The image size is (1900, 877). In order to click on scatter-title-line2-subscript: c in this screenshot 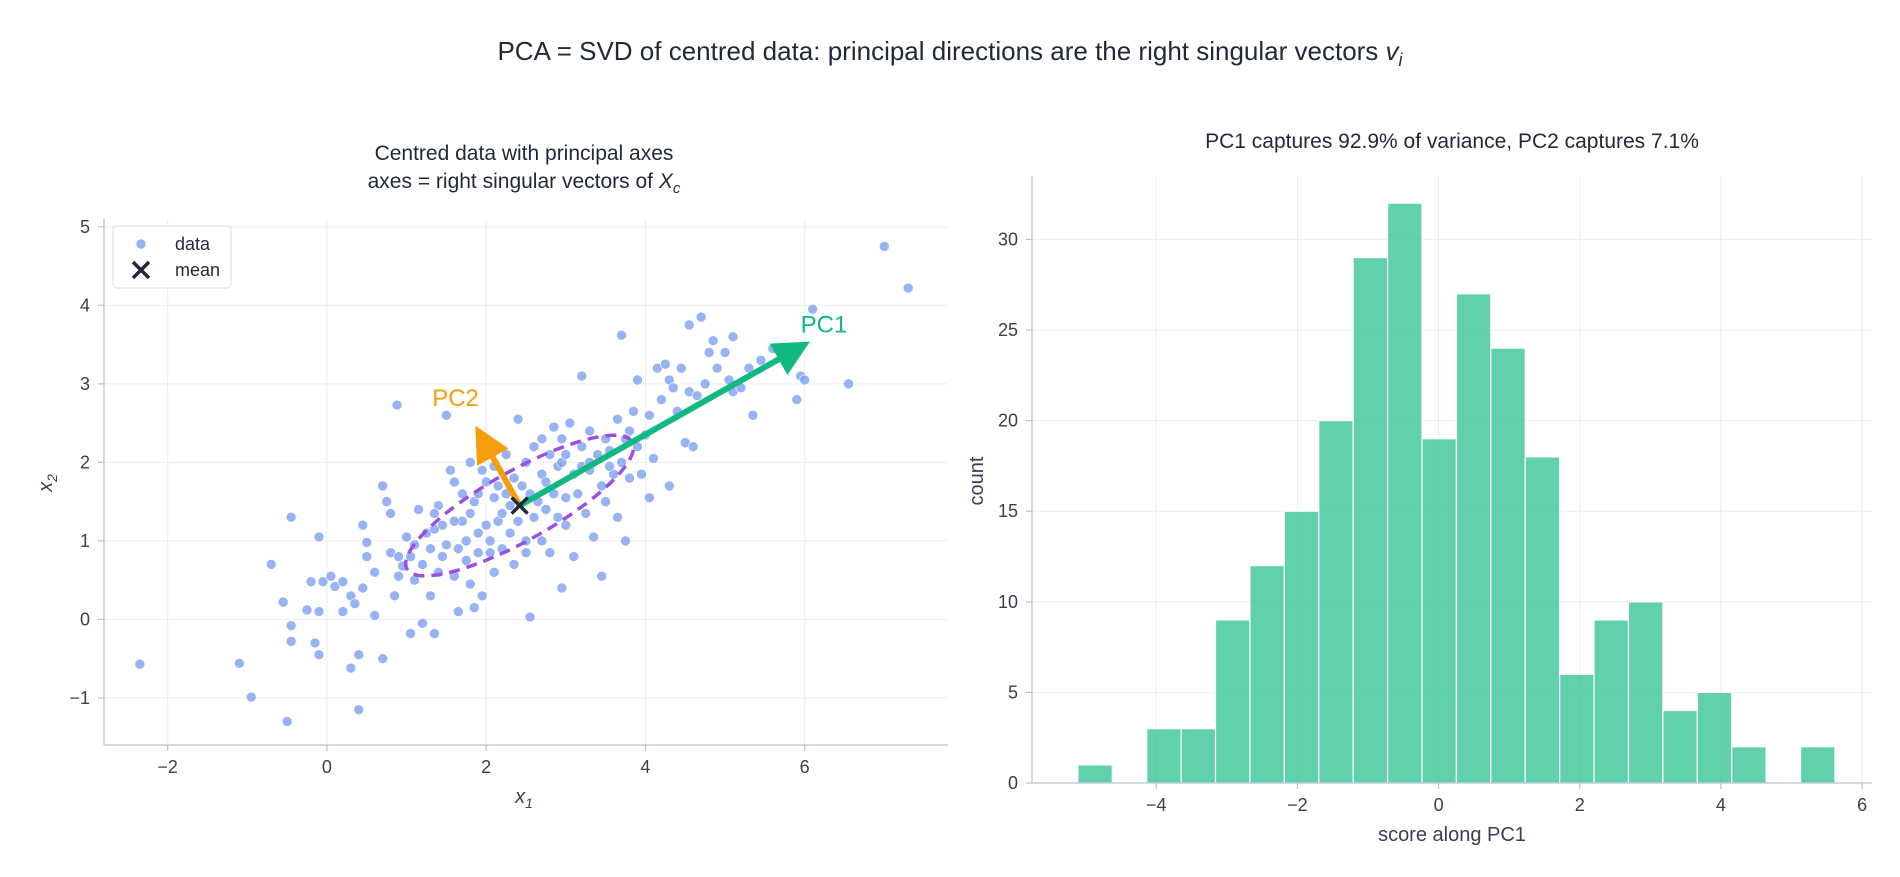, I will do `click(677, 188)`.